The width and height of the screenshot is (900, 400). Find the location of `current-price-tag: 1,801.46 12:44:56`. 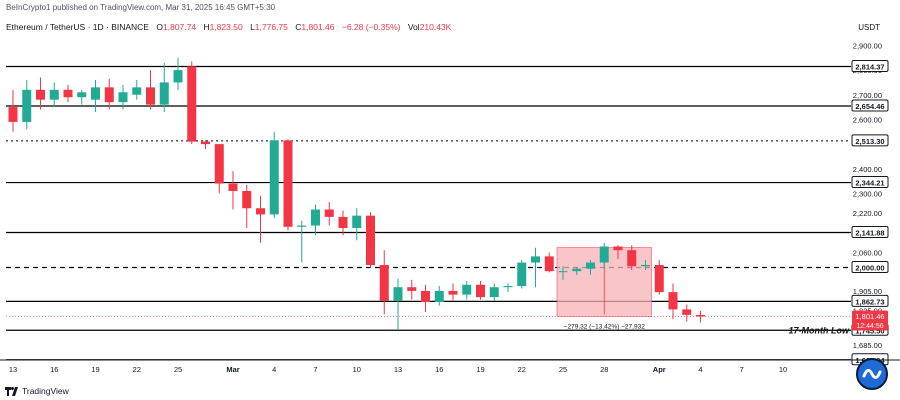

current-price-tag: 1,801.46 12:44:56 is located at coordinates (870, 320).